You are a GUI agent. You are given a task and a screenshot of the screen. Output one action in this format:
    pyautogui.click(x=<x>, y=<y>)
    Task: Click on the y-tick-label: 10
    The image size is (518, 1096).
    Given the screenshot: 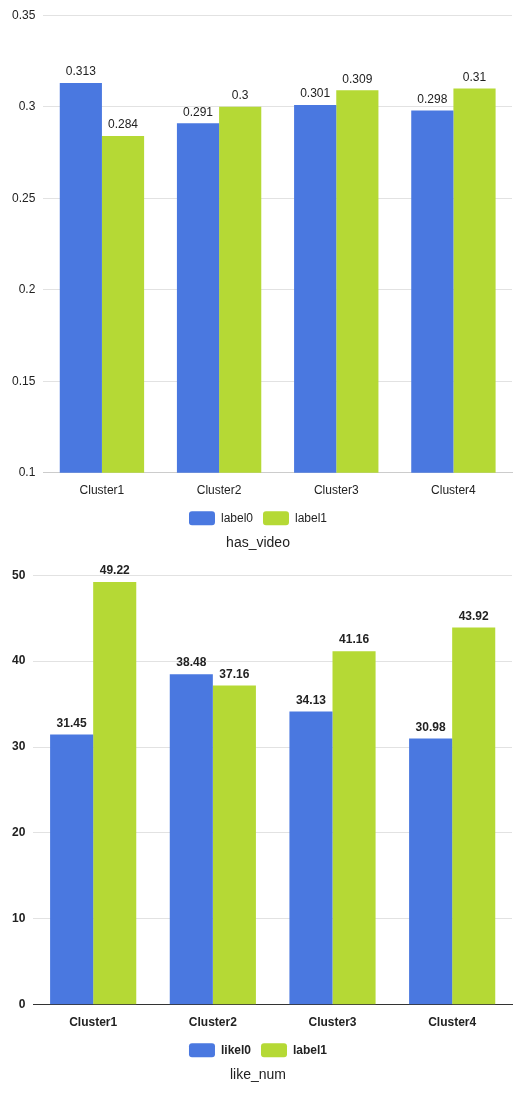 What is the action you would take?
    pyautogui.click(x=18, y=918)
    